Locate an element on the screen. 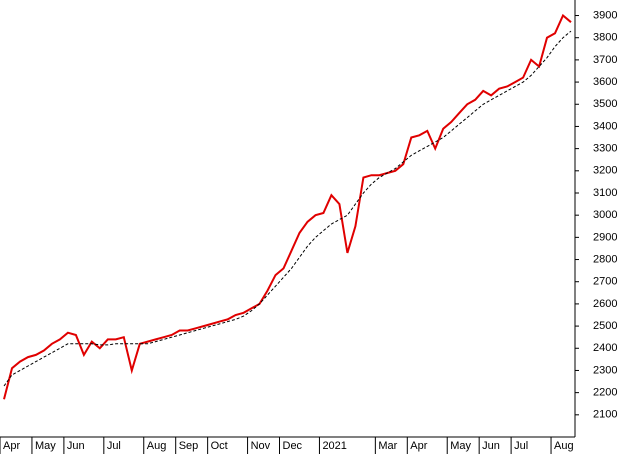 The image size is (624, 454). x-tick-label: Dec is located at coordinates (293, 446).